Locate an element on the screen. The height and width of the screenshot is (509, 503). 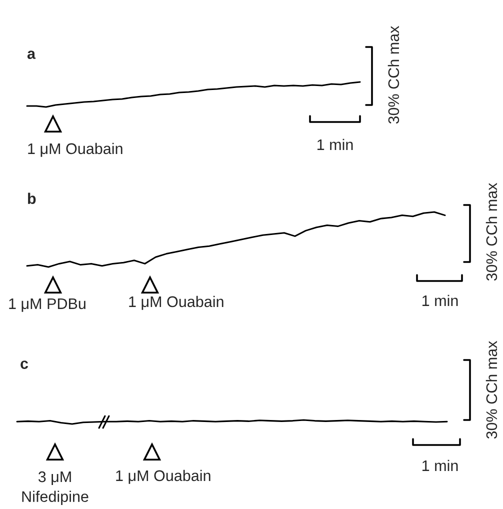
text: 1 μM PDBu is located at coordinates (47, 305).